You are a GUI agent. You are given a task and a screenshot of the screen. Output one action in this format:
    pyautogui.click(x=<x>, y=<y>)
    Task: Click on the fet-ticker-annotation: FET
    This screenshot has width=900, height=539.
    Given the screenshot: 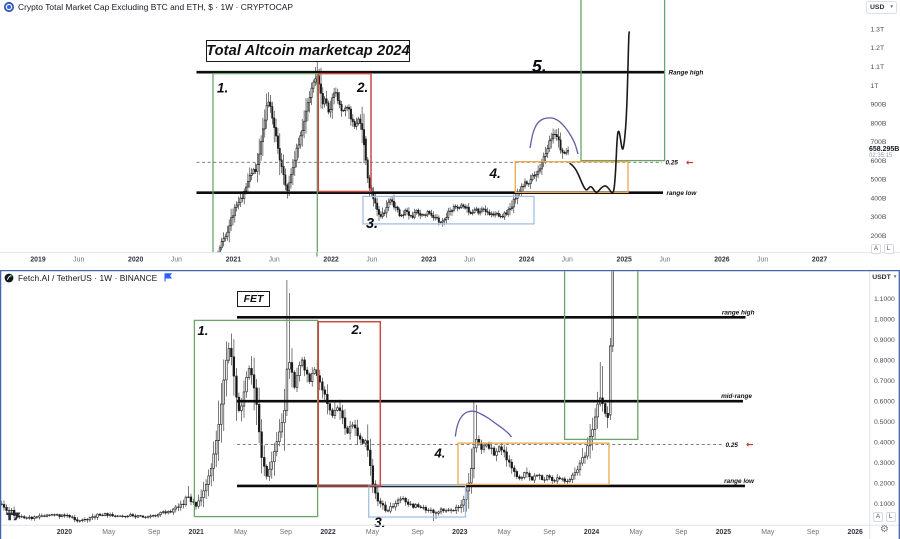 What is the action you would take?
    pyautogui.click(x=253, y=299)
    